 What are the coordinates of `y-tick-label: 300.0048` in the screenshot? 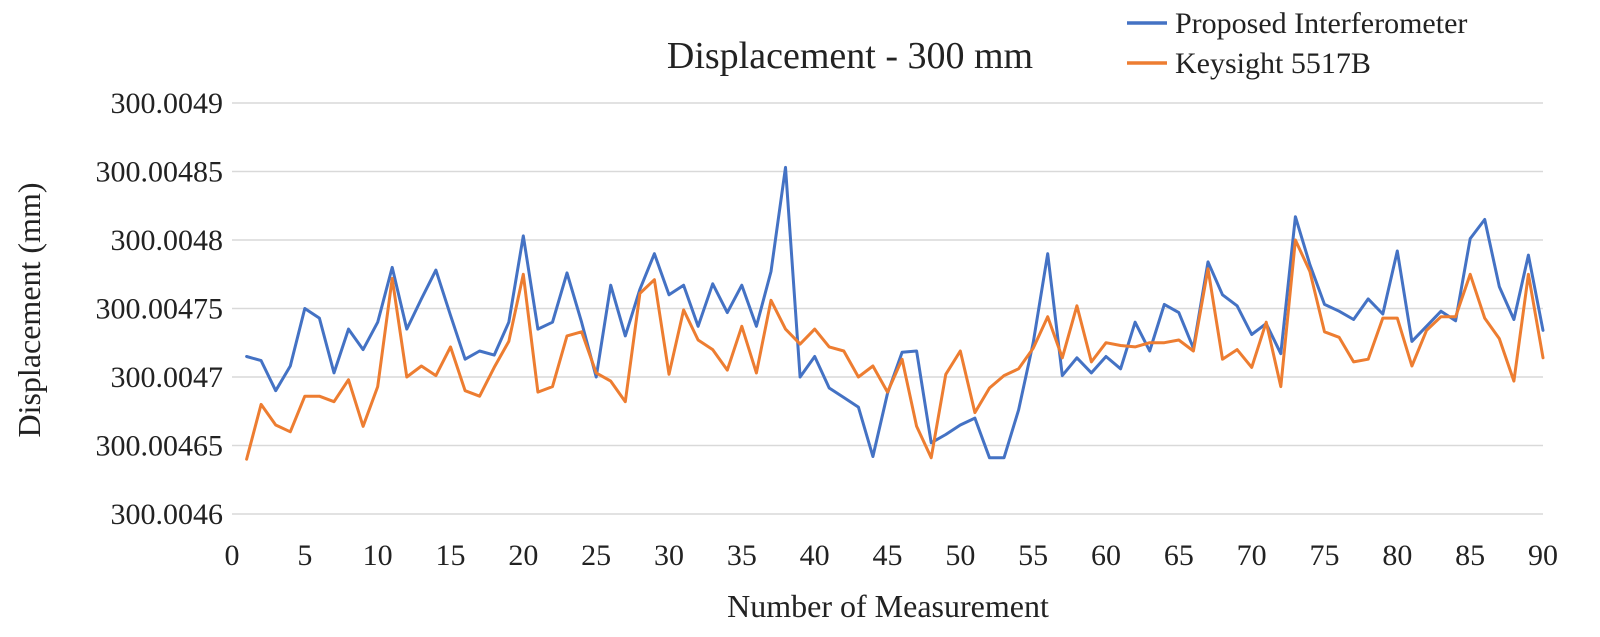 It's located at (167, 240).